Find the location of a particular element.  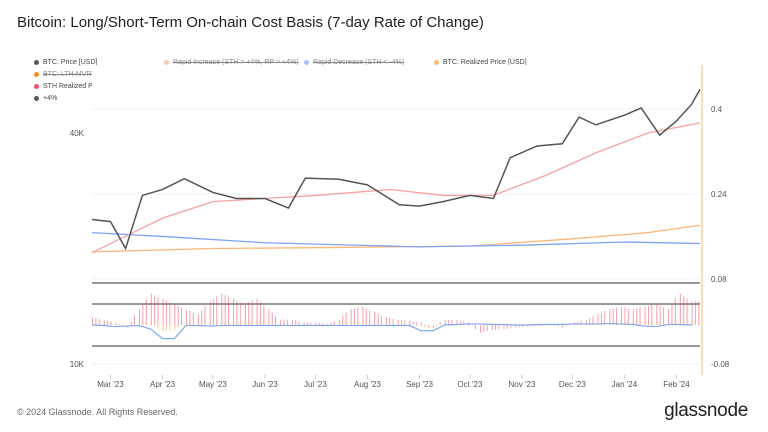

legend-item: Rapid Decrease (STH < -4%) is located at coordinates (354, 62).